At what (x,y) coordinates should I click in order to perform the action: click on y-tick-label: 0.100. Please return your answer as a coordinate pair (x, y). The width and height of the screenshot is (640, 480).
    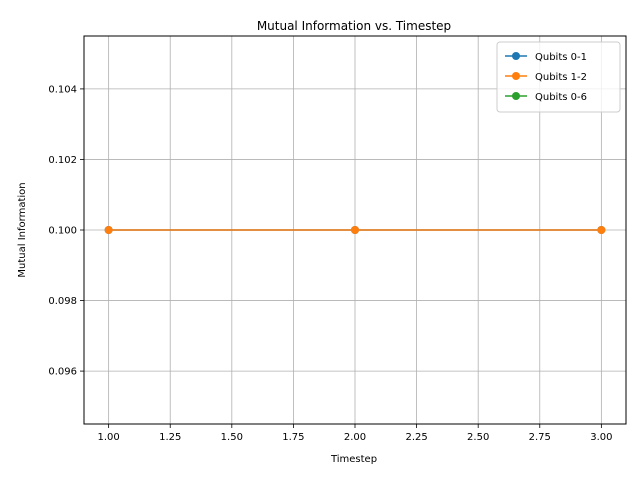
    Looking at the image, I should click on (62, 231).